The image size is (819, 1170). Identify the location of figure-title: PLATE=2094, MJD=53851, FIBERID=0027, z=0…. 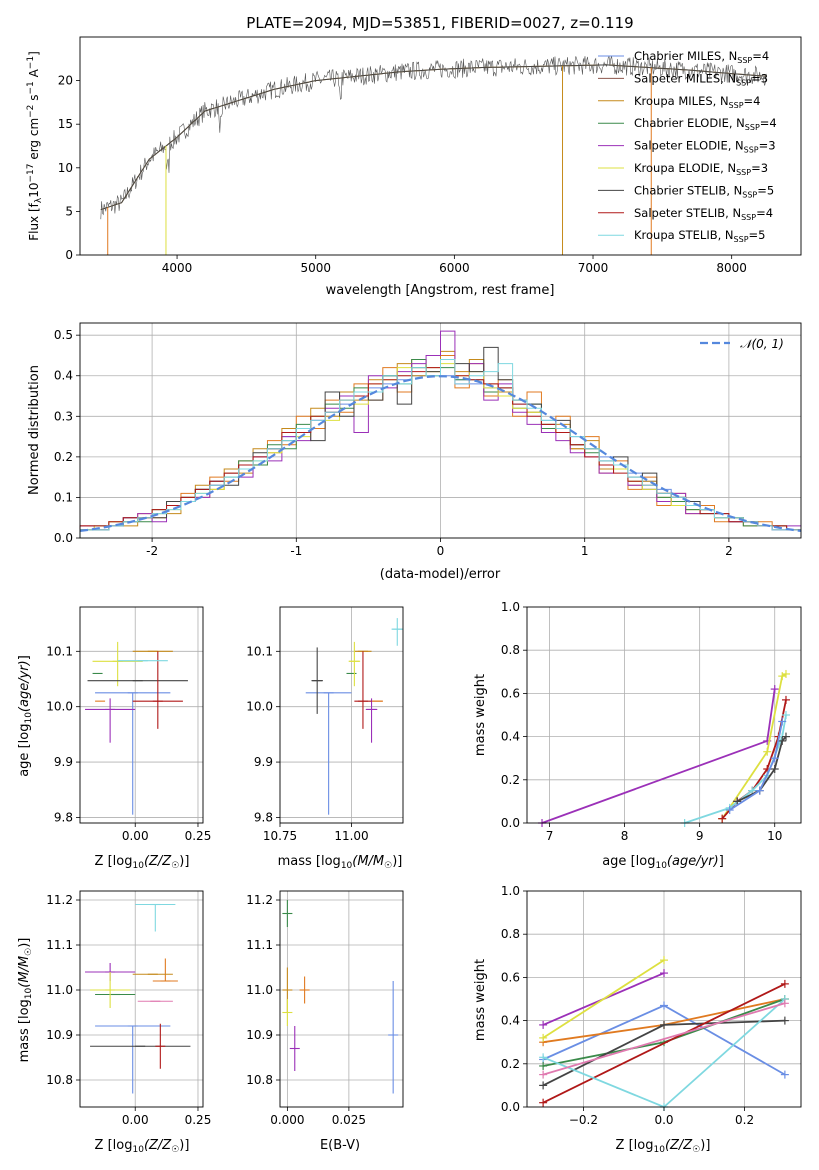
(439, 23).